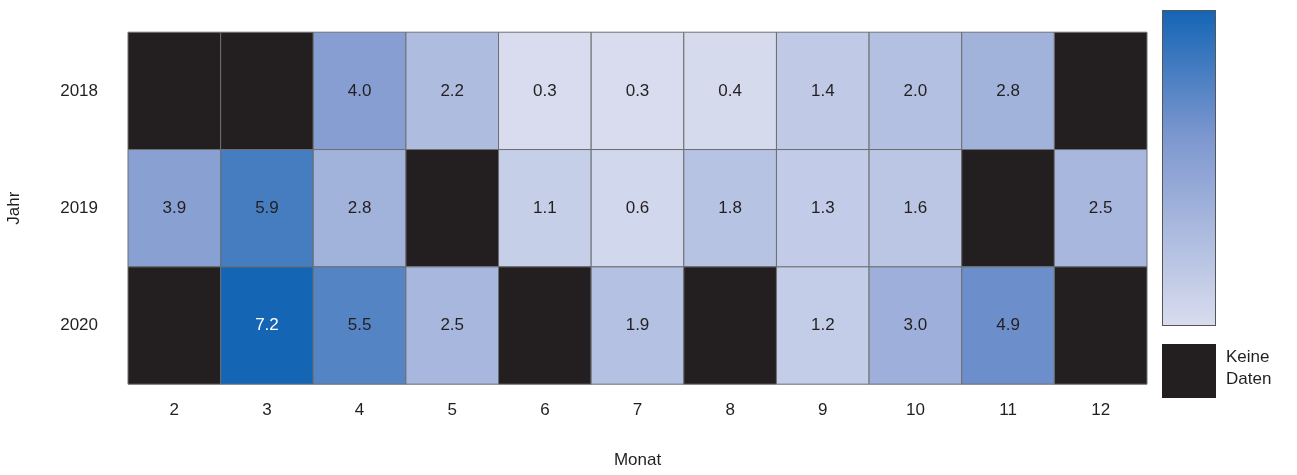 The height and width of the screenshot is (475, 1297). I want to click on x-tick-label: 7, so click(637, 410).